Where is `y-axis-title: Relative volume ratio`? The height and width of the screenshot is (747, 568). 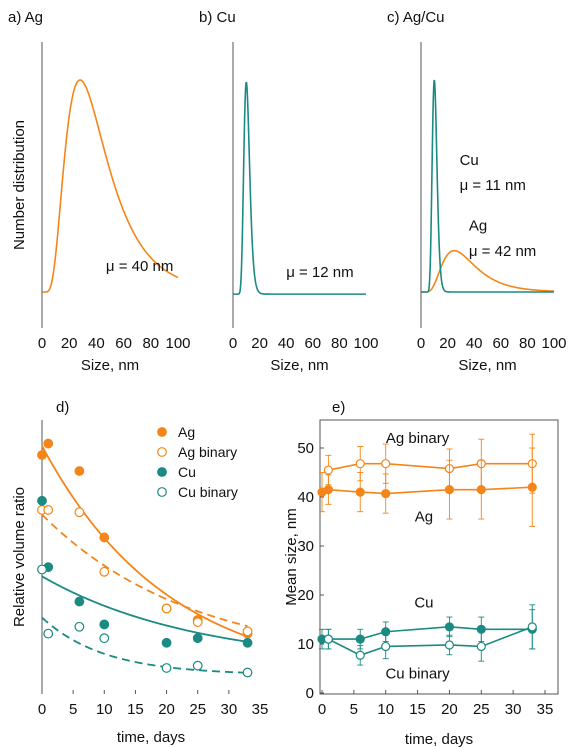
y-axis-title: Relative volume ratio is located at coordinates (19, 557).